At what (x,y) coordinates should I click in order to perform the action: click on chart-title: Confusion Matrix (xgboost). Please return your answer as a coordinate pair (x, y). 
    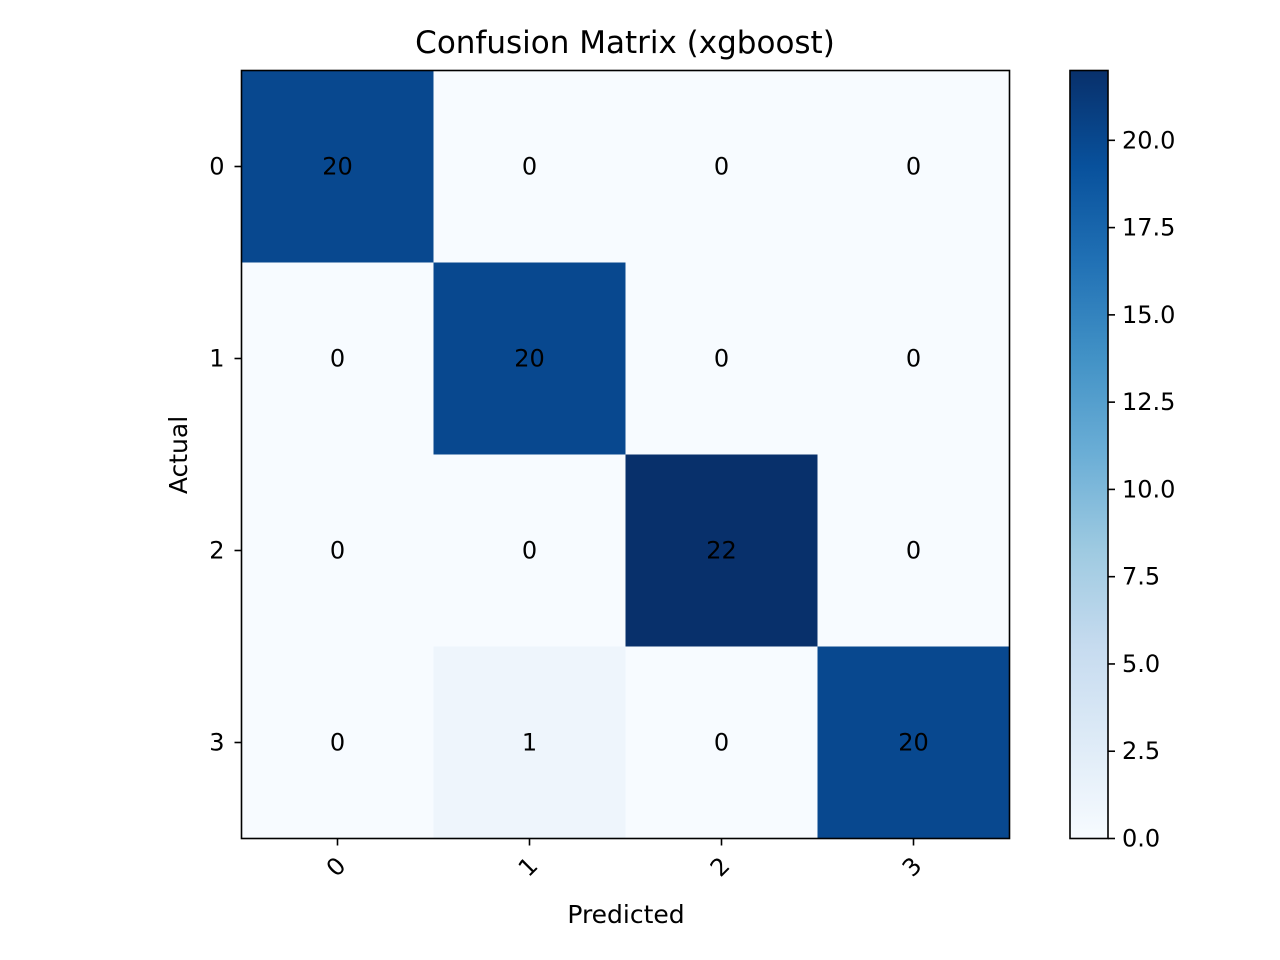
    Looking at the image, I should click on (625, 43).